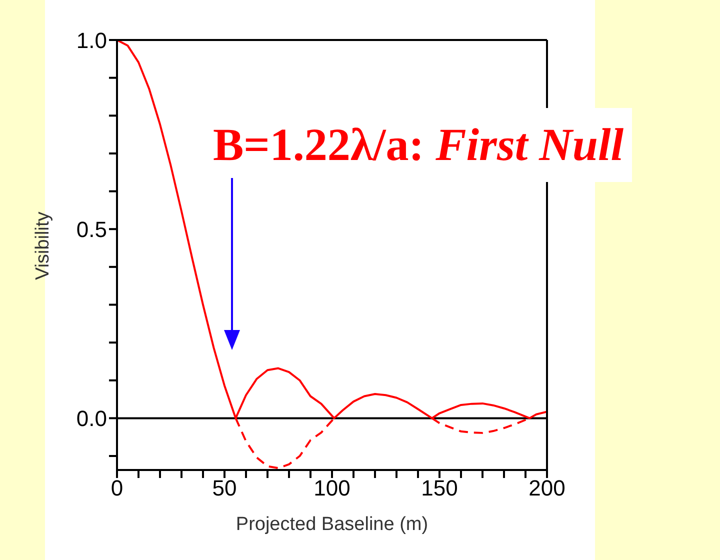  What do you see at coordinates (117, 488) in the screenshot?
I see `x-tick-label: 0` at bounding box center [117, 488].